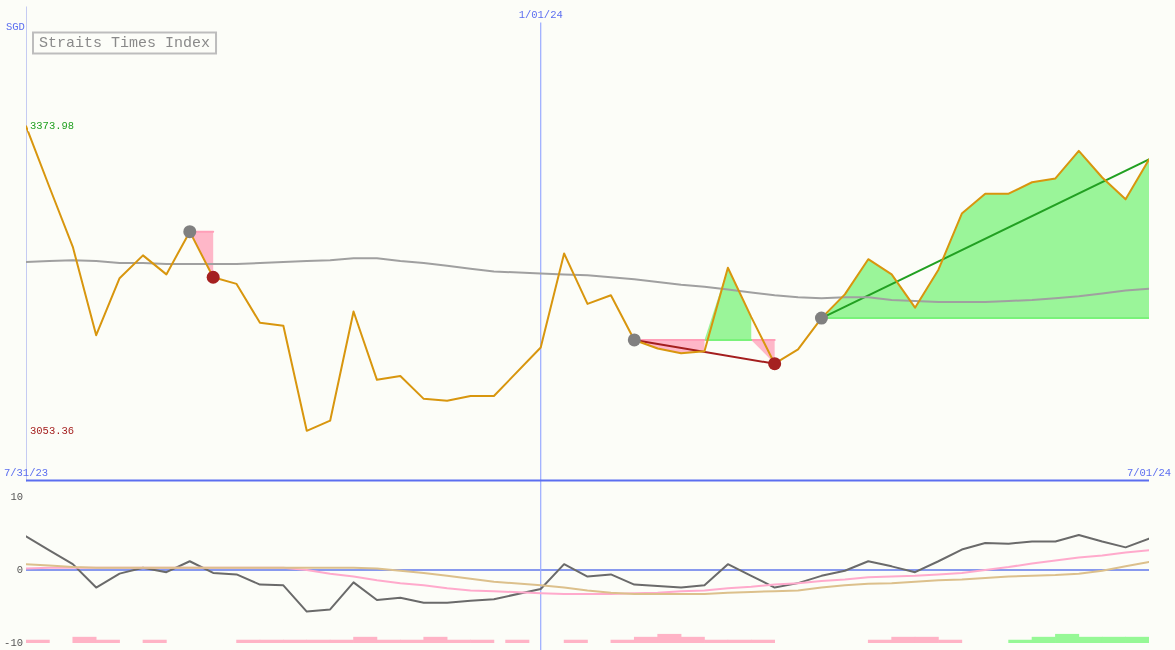 The image size is (1175, 650). What do you see at coordinates (17, 496) in the screenshot?
I see `y-tick-label: 10` at bounding box center [17, 496].